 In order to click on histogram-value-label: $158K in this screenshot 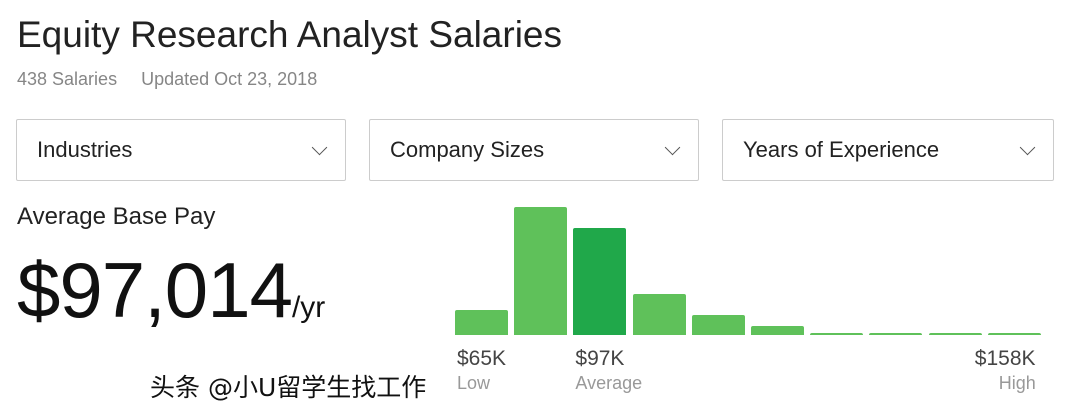, I will do `click(1005, 358)`.